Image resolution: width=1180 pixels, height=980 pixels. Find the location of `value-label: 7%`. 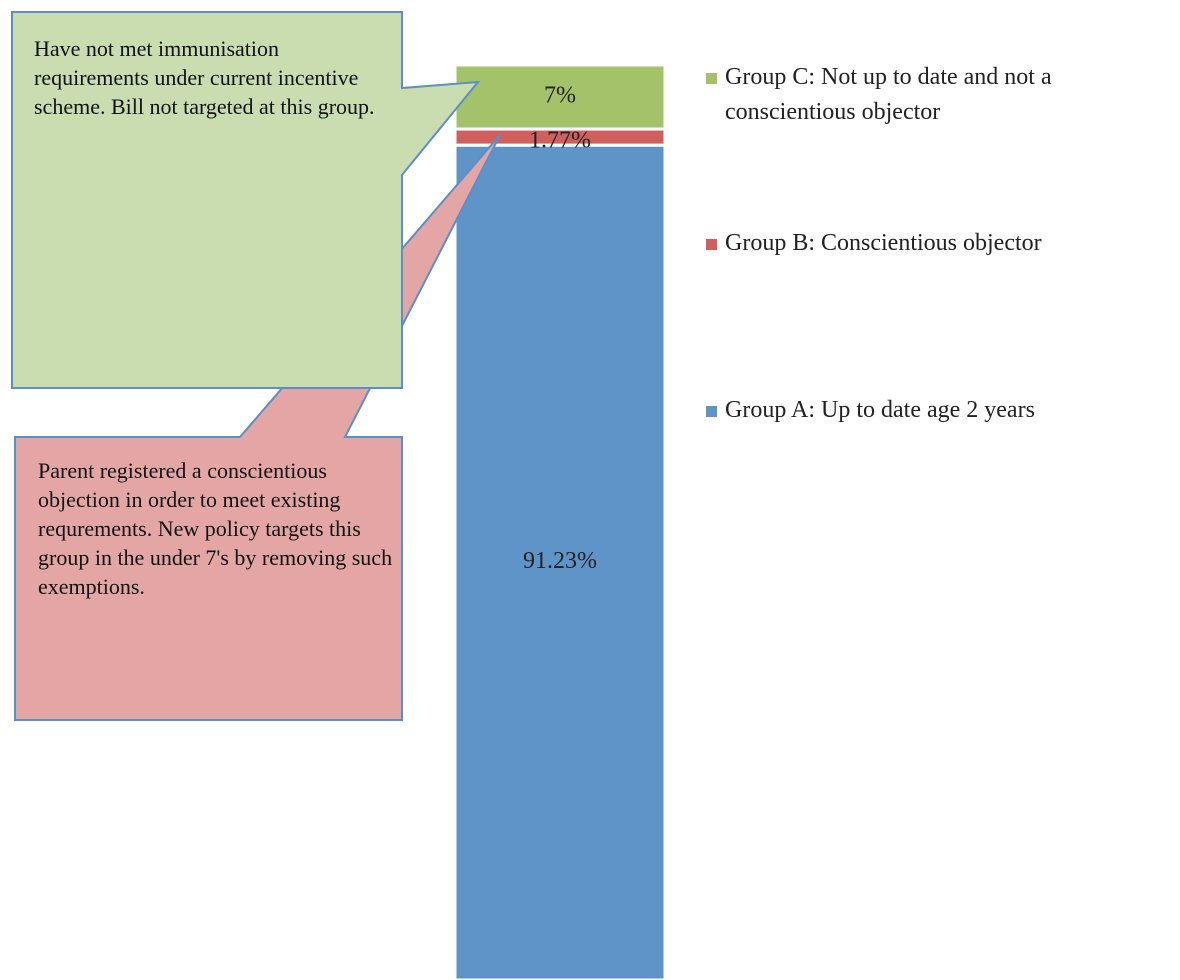

value-label: 7% is located at coordinates (560, 96).